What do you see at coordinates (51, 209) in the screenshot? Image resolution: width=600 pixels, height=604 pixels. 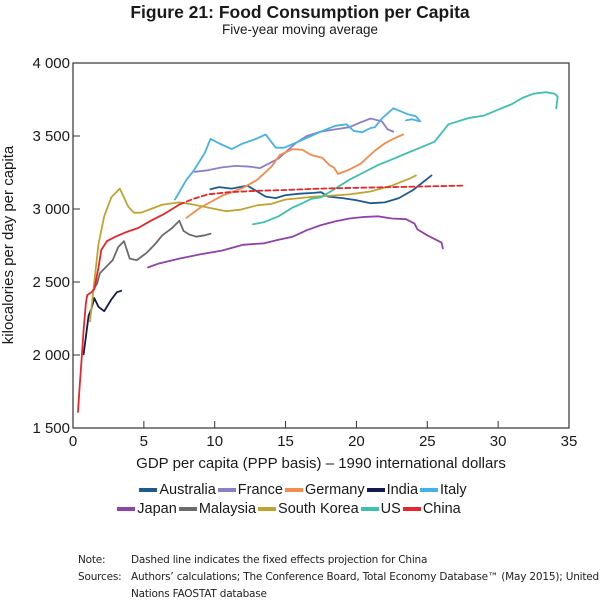 I see `y-tick-label: 3 000` at bounding box center [51, 209].